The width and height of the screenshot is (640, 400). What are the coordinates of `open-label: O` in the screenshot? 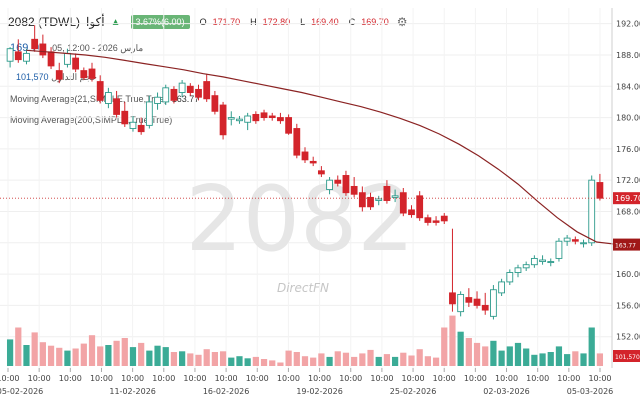 It's located at (203, 22).